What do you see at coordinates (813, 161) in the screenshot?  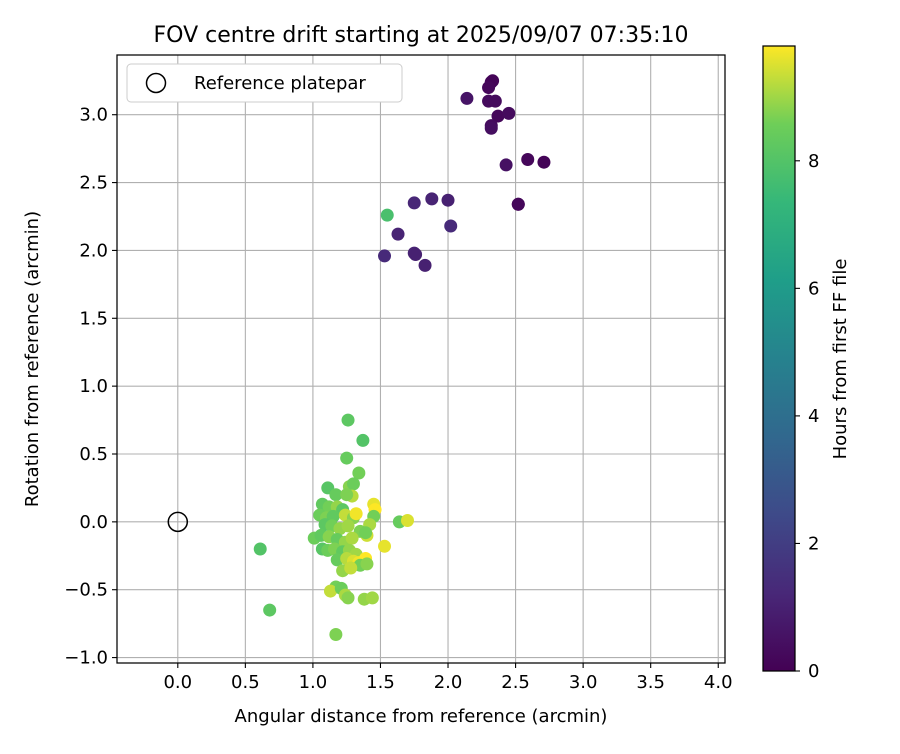 I see `colorbar-tick-label: 8` at bounding box center [813, 161].